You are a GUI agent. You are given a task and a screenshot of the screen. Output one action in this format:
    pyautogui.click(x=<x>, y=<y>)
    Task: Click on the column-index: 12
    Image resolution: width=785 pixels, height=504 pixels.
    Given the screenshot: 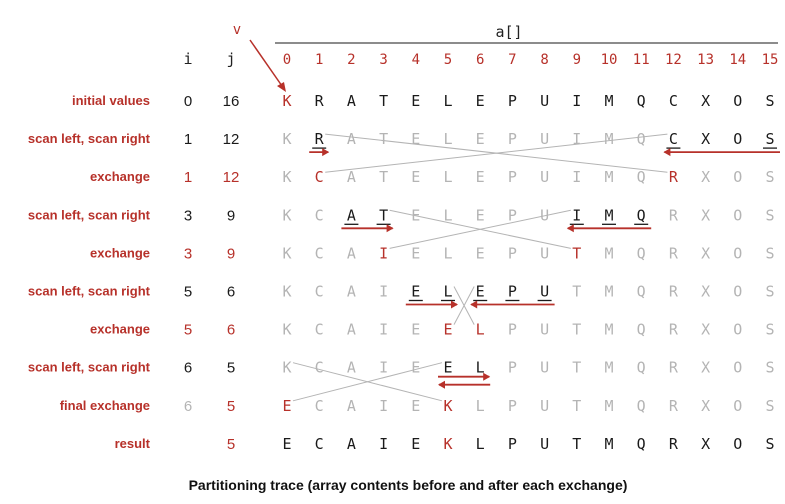 What is the action you would take?
    pyautogui.click(x=673, y=60)
    